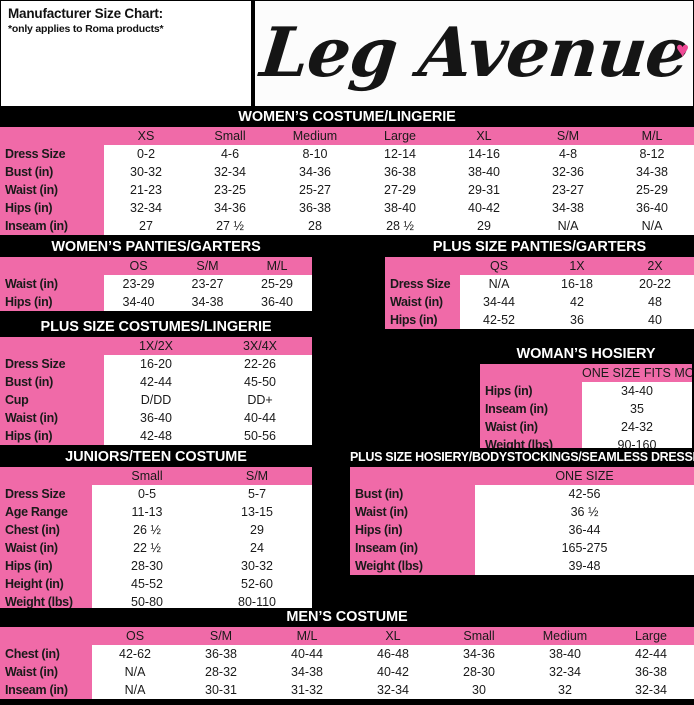 This screenshot has width=694, height=705. Describe the element at coordinates (221, 672) in the screenshot. I see `table-cell: 28-32` at that location.